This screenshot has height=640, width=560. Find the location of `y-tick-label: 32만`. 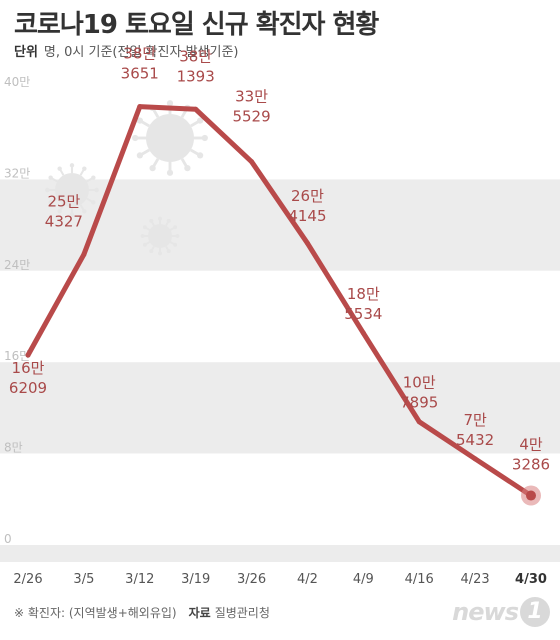

y-tick-label: 32만 is located at coordinates (17, 173).